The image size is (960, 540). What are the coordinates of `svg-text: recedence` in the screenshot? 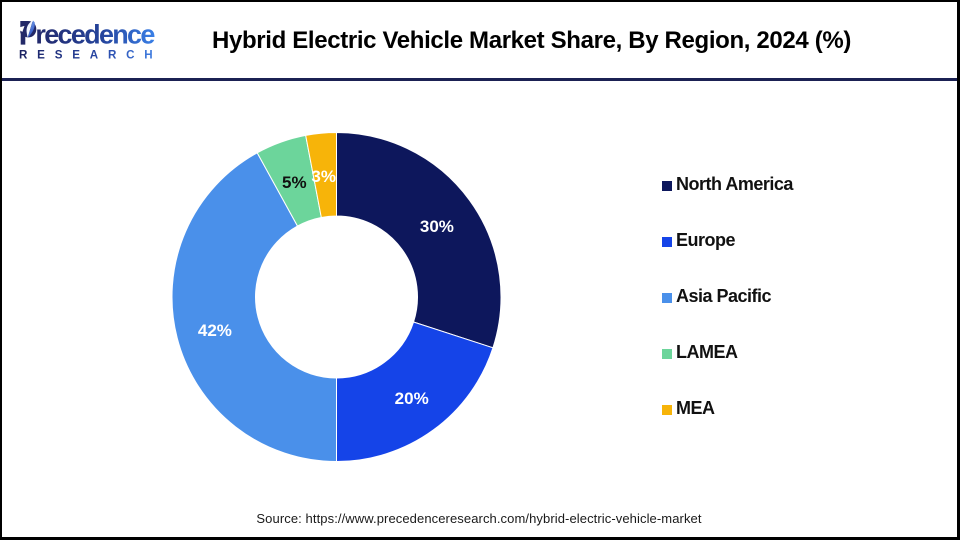 It's located at (95, 35).